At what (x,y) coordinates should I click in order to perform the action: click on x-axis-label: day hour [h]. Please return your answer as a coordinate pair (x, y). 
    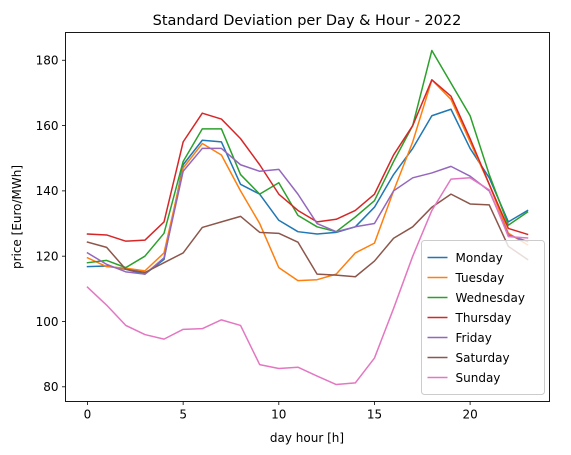
    Looking at the image, I should click on (307, 438).